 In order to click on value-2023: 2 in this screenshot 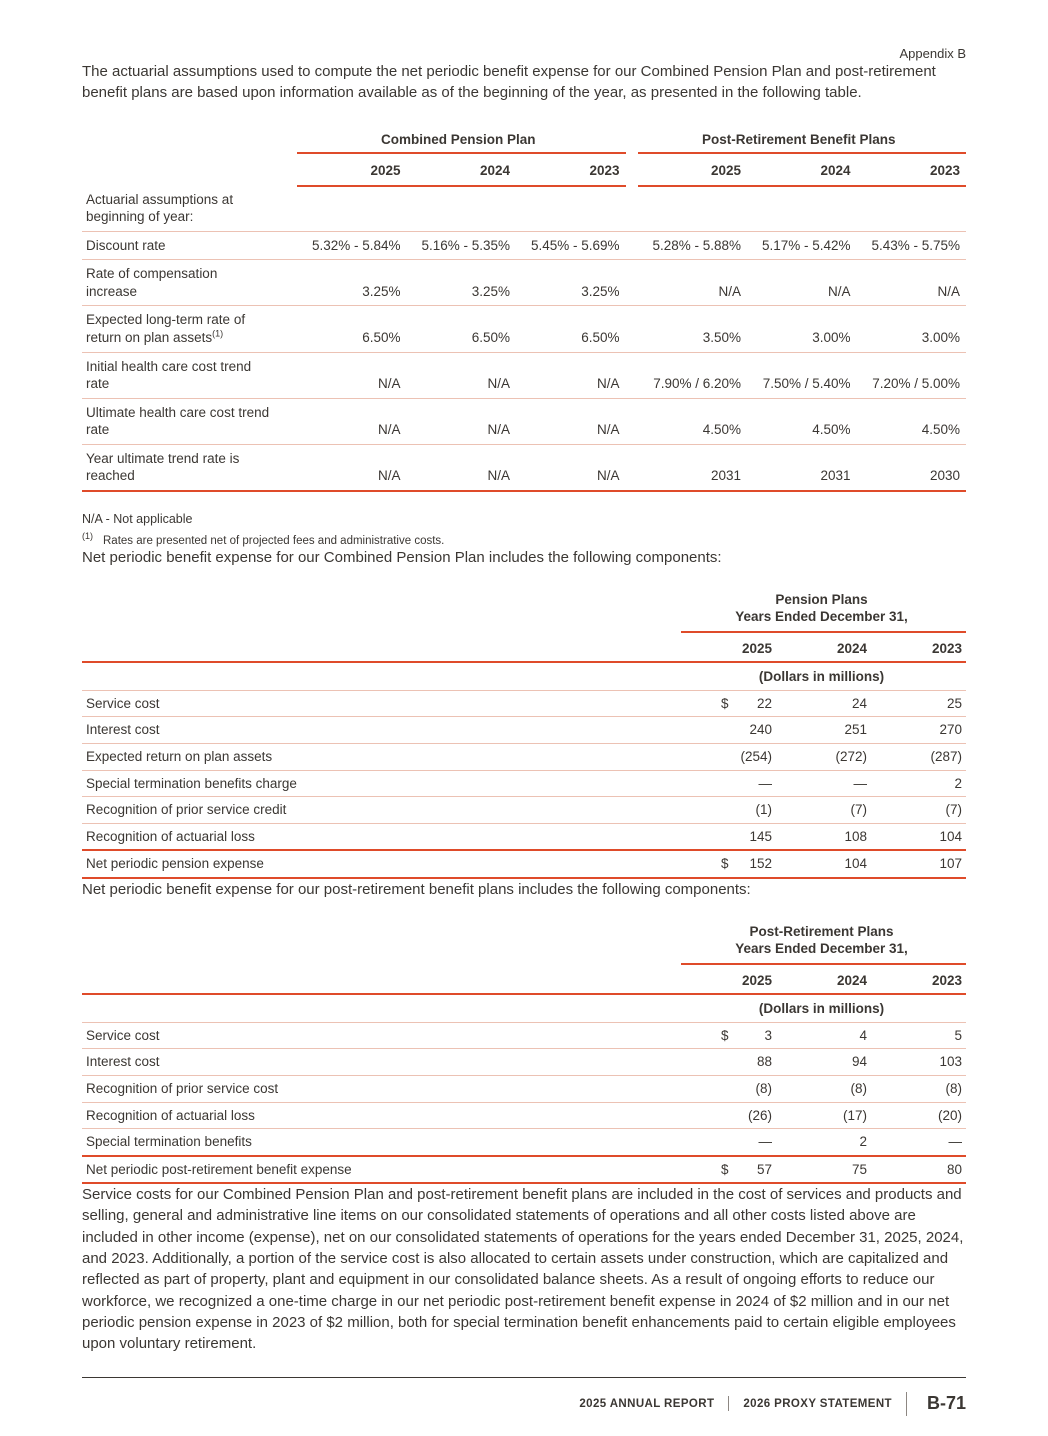, I will do `click(918, 784)`.